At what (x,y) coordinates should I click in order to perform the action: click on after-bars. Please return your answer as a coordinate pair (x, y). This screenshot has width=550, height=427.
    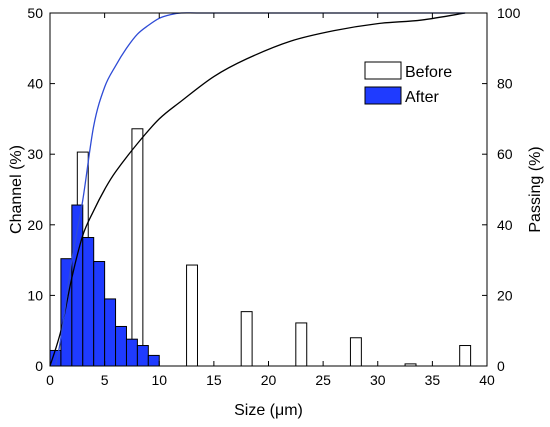
    Looking at the image, I should click on (104, 285).